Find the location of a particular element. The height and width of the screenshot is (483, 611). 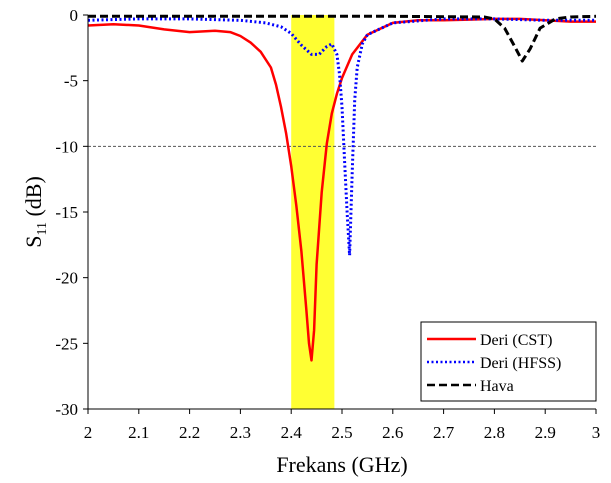

x-tick-label: 2.5 is located at coordinates (341, 432).